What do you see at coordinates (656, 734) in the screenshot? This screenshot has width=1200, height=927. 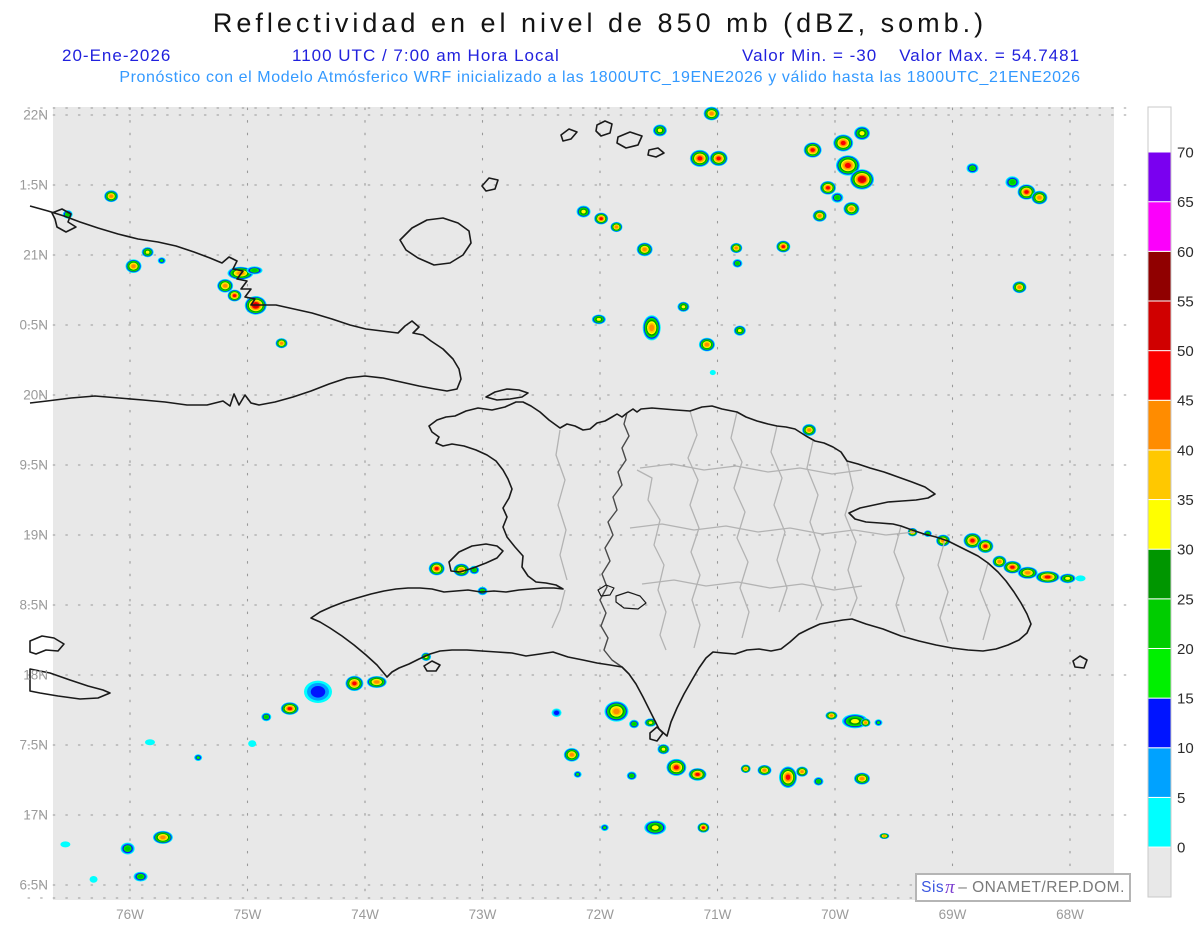 I see `coastline-beata` at bounding box center [656, 734].